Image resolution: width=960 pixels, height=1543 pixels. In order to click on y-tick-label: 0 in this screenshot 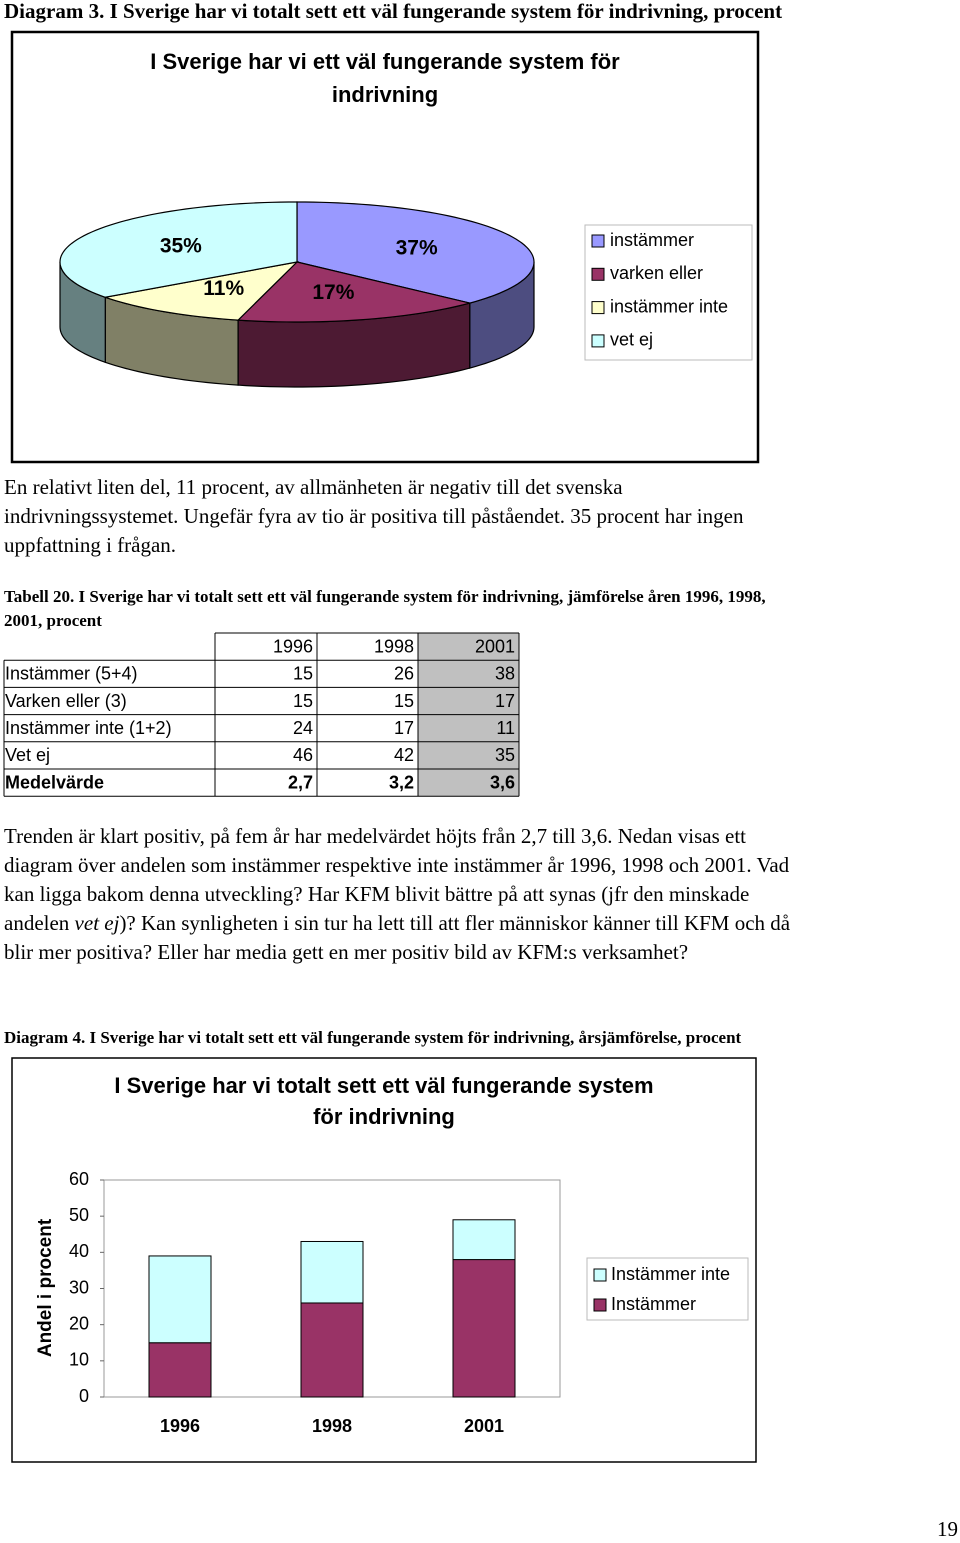, I will do `click(84, 1396)`.